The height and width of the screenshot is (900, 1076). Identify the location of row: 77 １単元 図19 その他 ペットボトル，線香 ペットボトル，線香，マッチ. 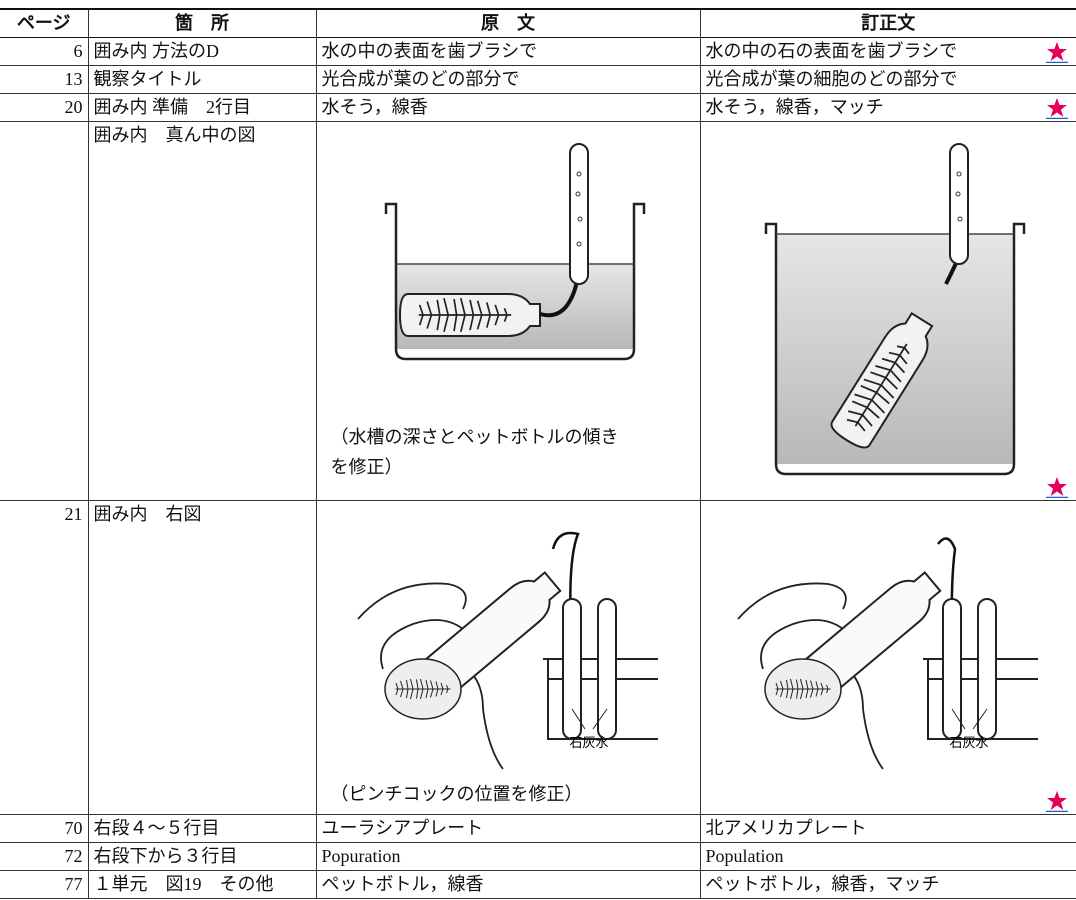
(538, 884).